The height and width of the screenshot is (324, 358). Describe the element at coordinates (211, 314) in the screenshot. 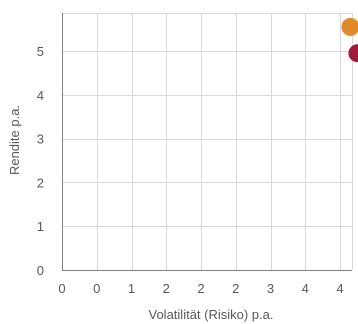

I see `x-axis-title: Volatilität (Risiko) p.a.` at that location.